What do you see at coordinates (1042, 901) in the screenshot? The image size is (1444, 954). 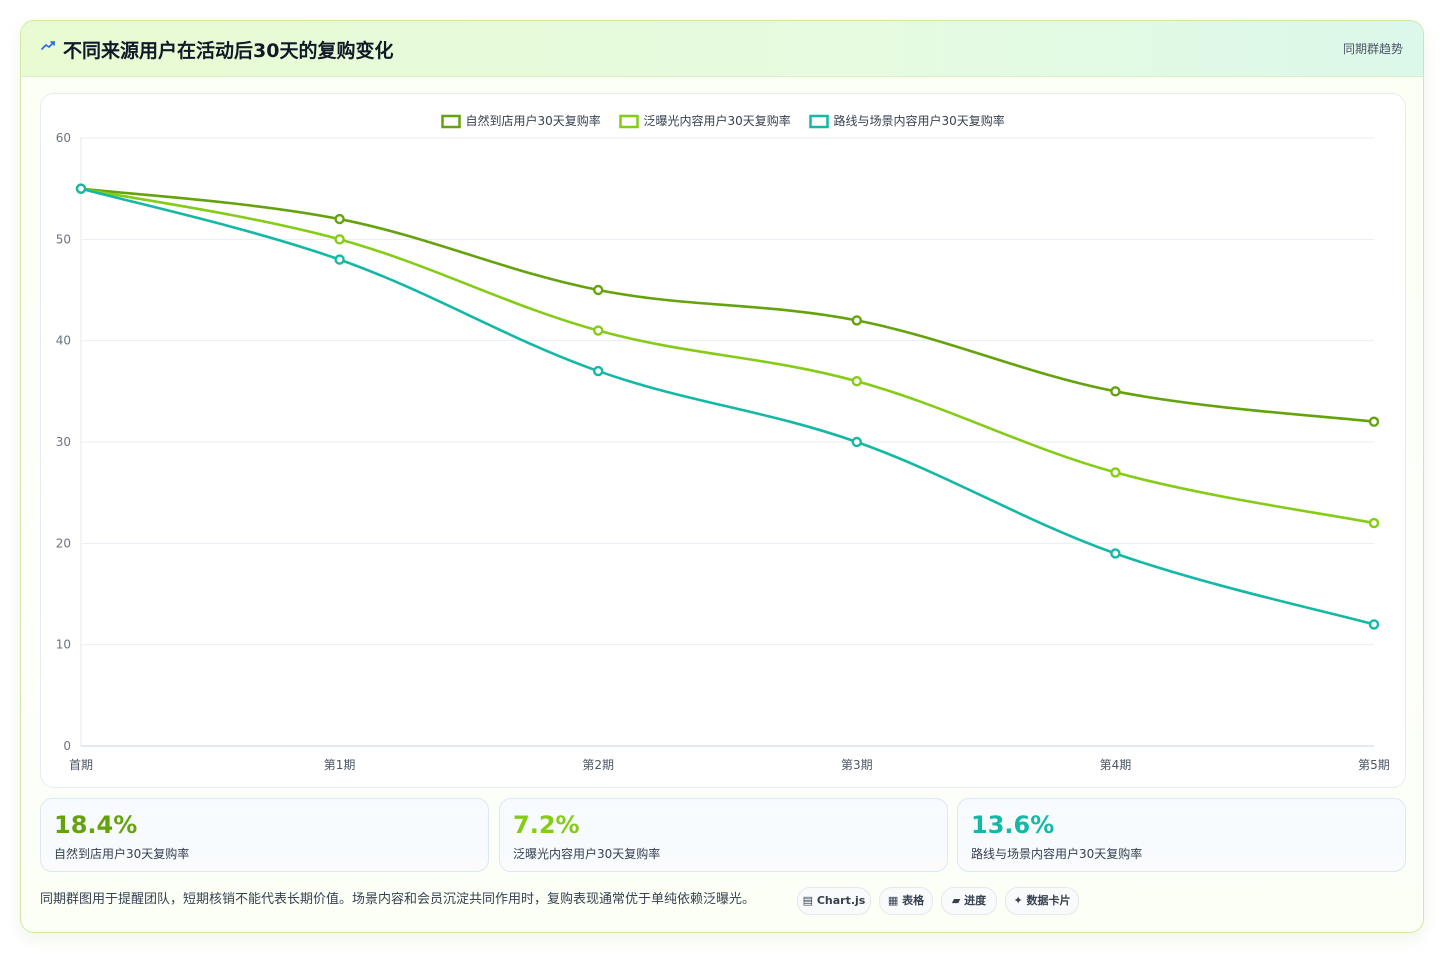 I see `chip-data-card: ✦ 数据卡片` at bounding box center [1042, 901].